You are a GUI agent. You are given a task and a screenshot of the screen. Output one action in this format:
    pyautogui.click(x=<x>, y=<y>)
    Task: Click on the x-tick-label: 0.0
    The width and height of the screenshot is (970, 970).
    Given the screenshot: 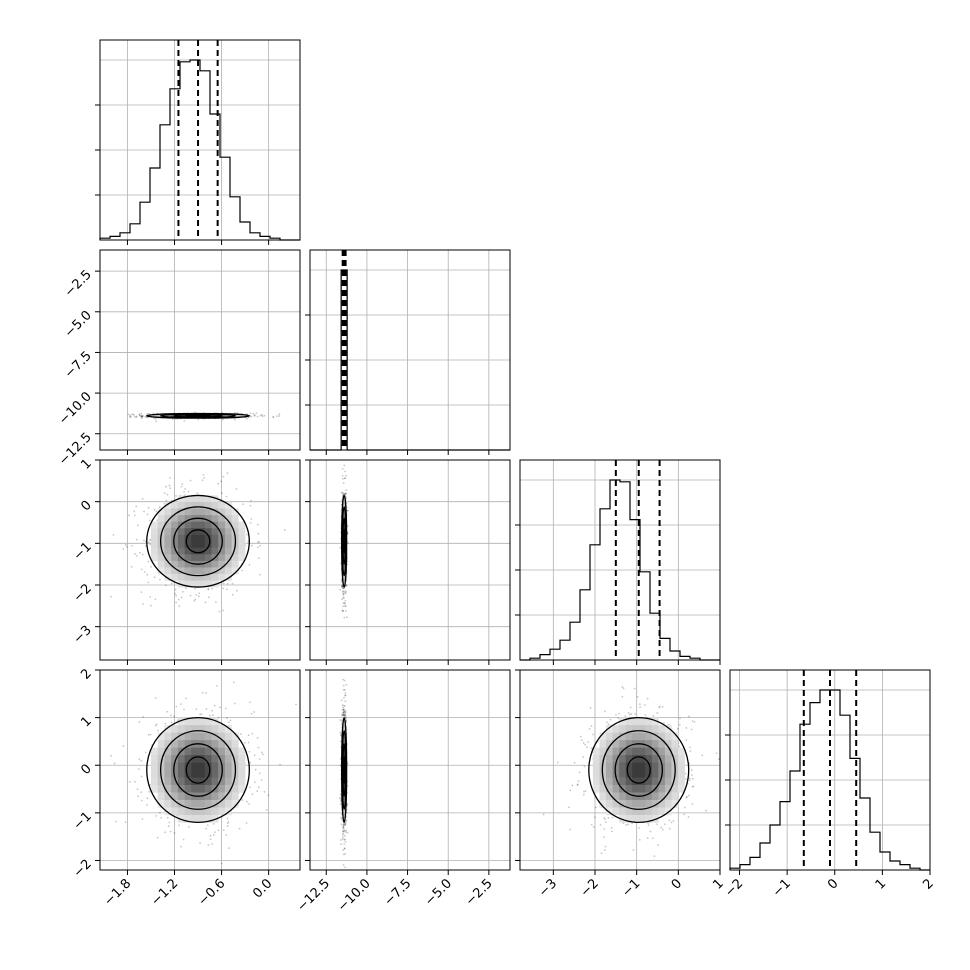 What is the action you would take?
    pyautogui.click(x=262, y=888)
    